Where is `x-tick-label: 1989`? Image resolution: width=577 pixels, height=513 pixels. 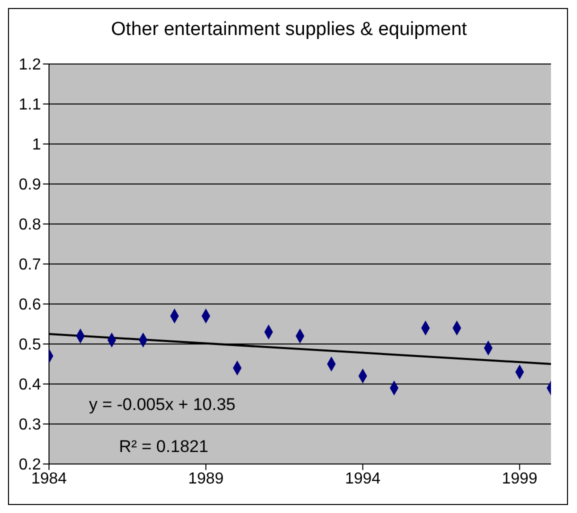
x-tick-label: 1989 is located at coordinates (206, 479).